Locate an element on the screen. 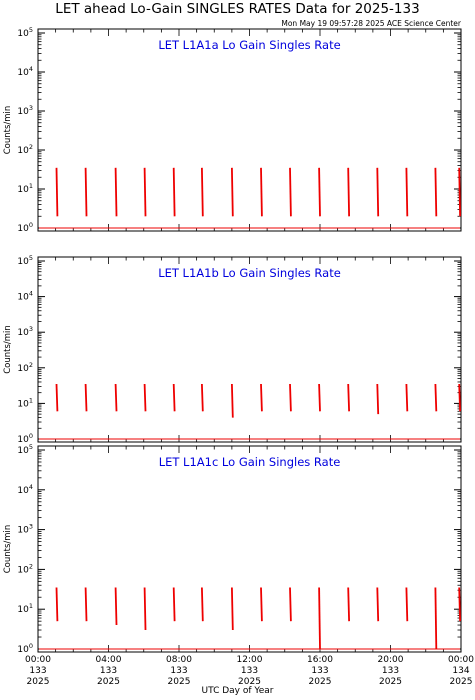  x-tick-label: 08:00 is located at coordinates (179, 660).